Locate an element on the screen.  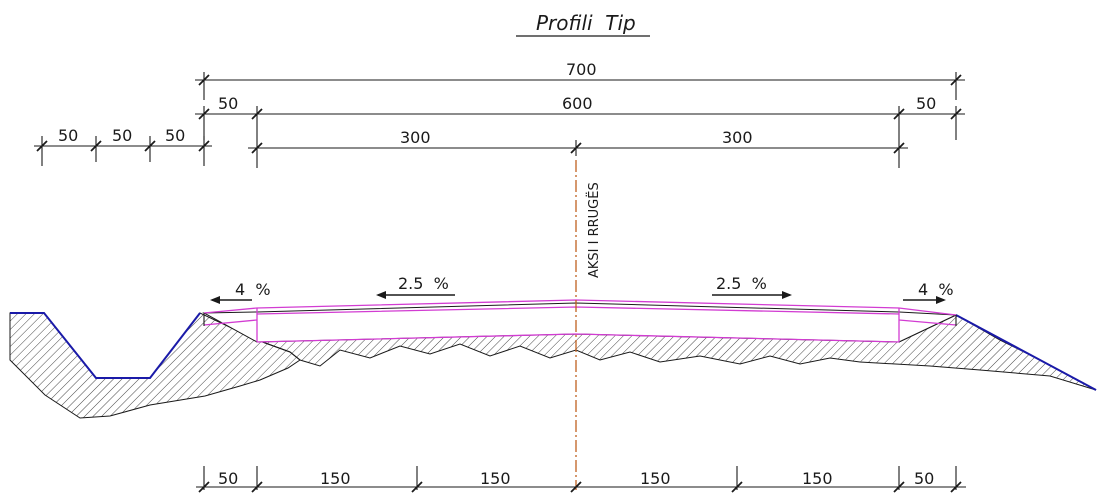
dim-ditch-3-label: 50 is located at coordinates (175, 135).